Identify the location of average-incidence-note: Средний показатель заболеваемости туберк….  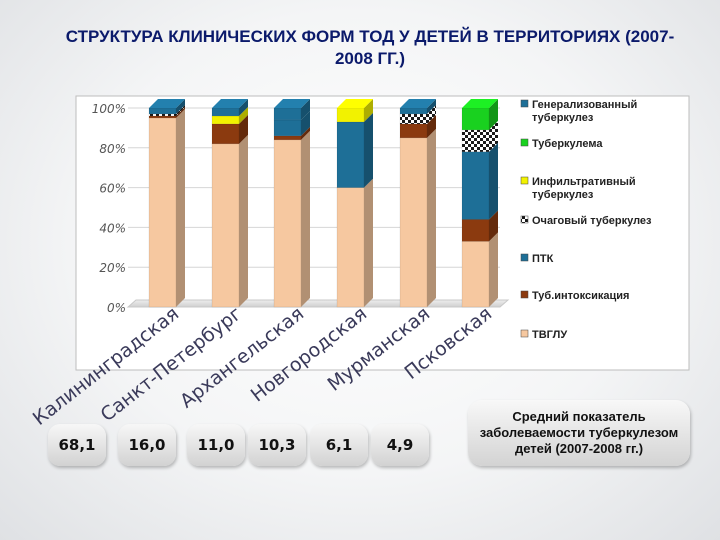
(579, 433).